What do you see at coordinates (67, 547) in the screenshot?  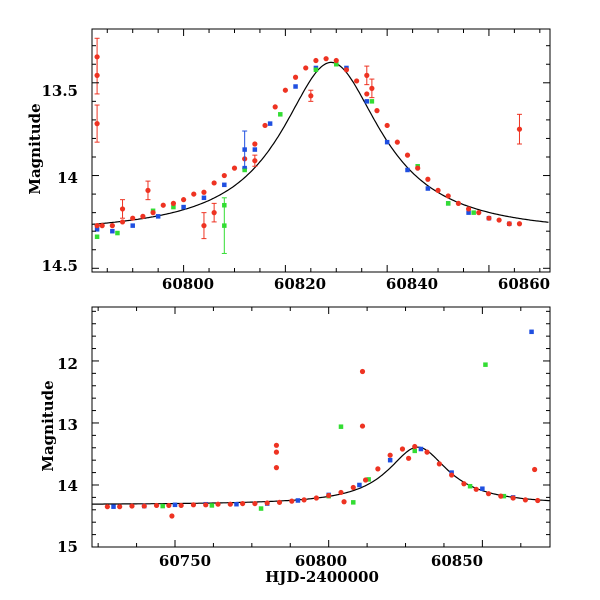 I see `bottom-ytick-label: 15` at bounding box center [67, 547].